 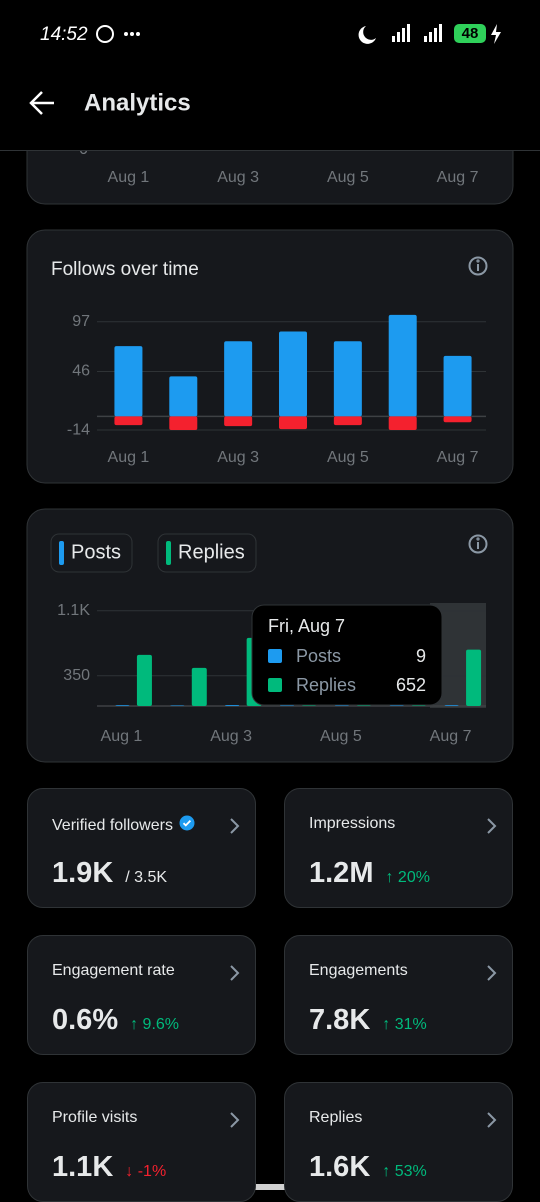 What do you see at coordinates (187, 825) in the screenshot?
I see `verified-badge` at bounding box center [187, 825].